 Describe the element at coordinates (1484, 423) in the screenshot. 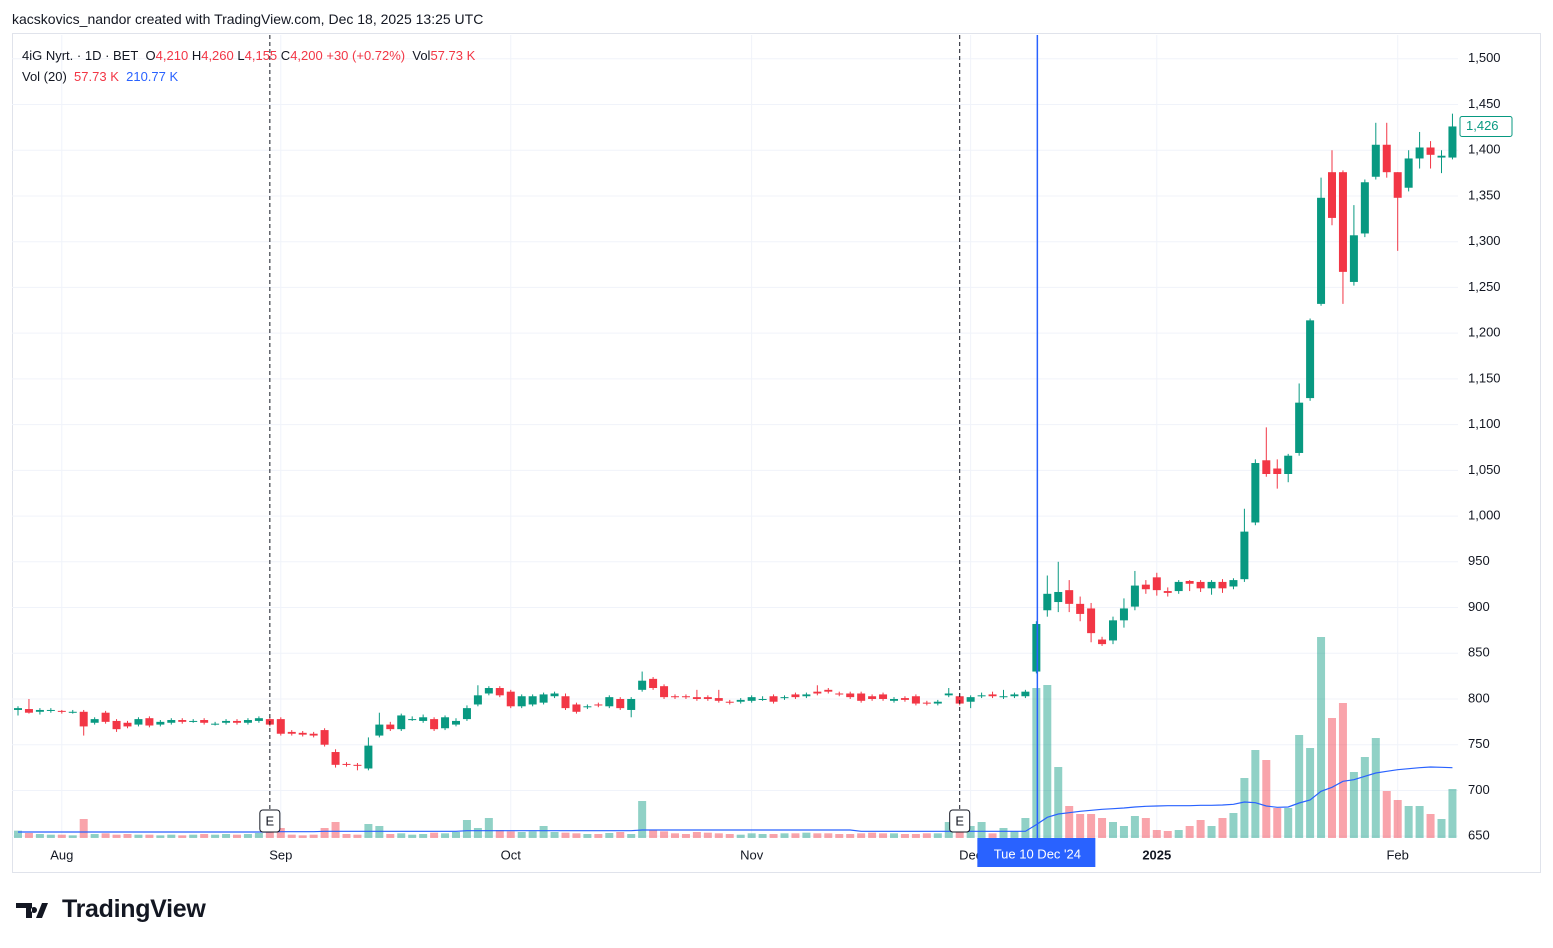

I see `y-tick-label: 1,100` at that location.